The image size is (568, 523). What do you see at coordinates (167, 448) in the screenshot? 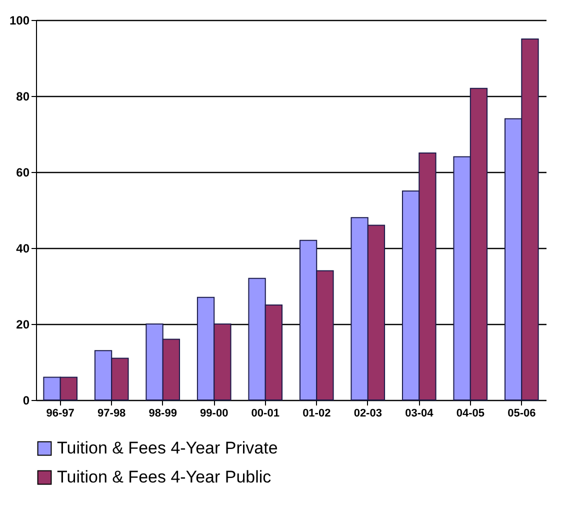
I see `legend-label: Tuition & Fees 4-Year Private` at bounding box center [167, 448].